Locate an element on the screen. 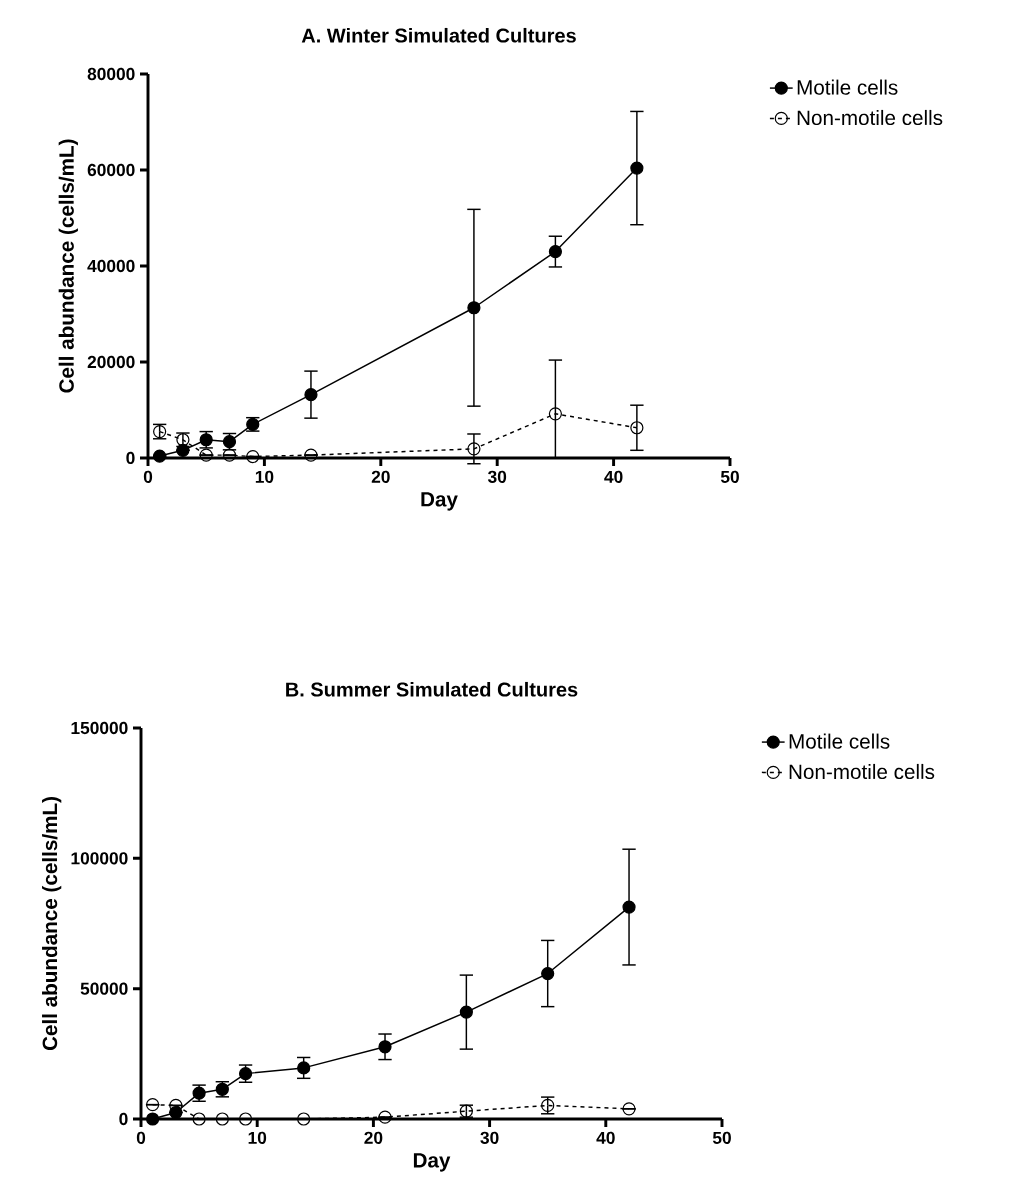 The image size is (1029, 1198). y-tick-label: 80000 is located at coordinates (111, 74).